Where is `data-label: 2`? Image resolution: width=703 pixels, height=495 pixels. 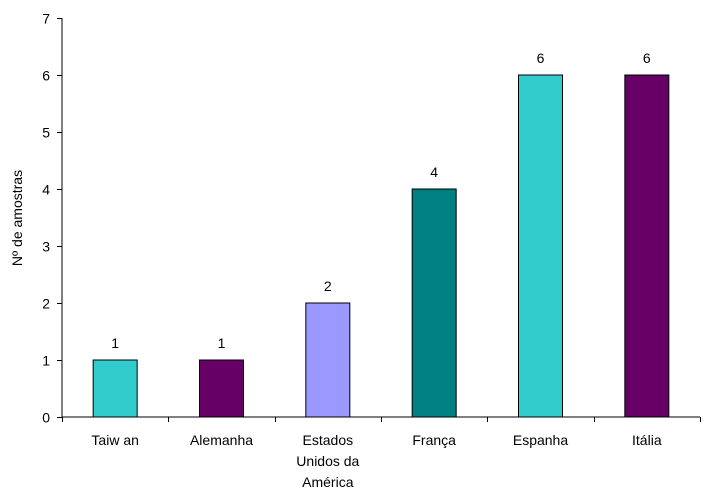 data-label: 2 is located at coordinates (328, 286).